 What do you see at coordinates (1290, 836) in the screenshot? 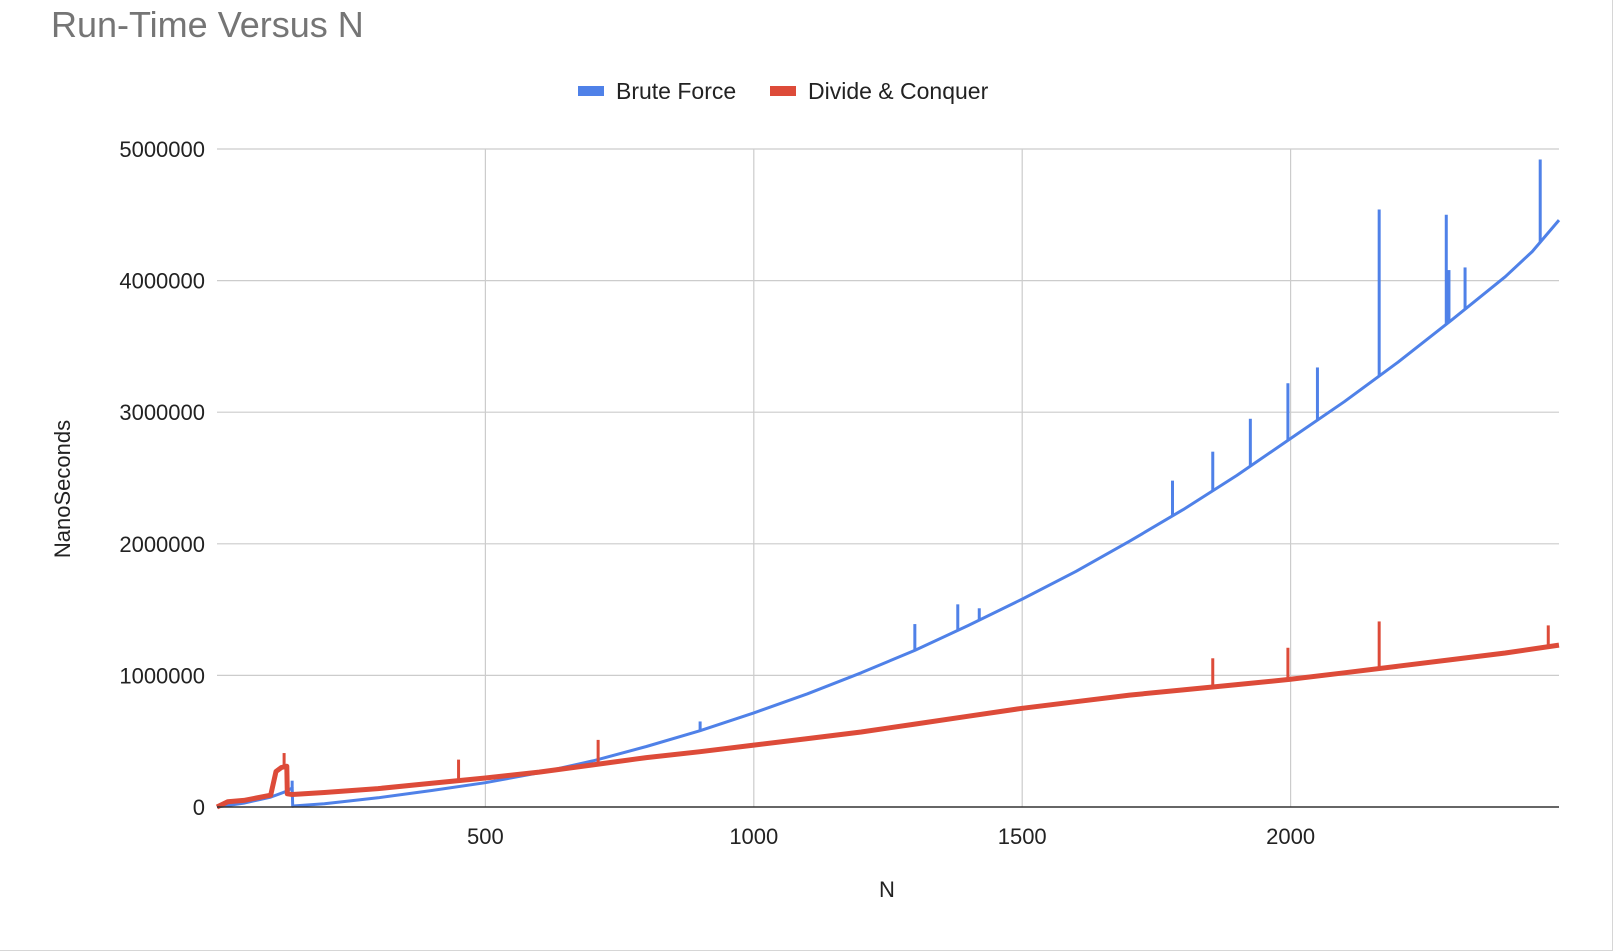
I see `x-tick-label: 2000` at bounding box center [1290, 836].